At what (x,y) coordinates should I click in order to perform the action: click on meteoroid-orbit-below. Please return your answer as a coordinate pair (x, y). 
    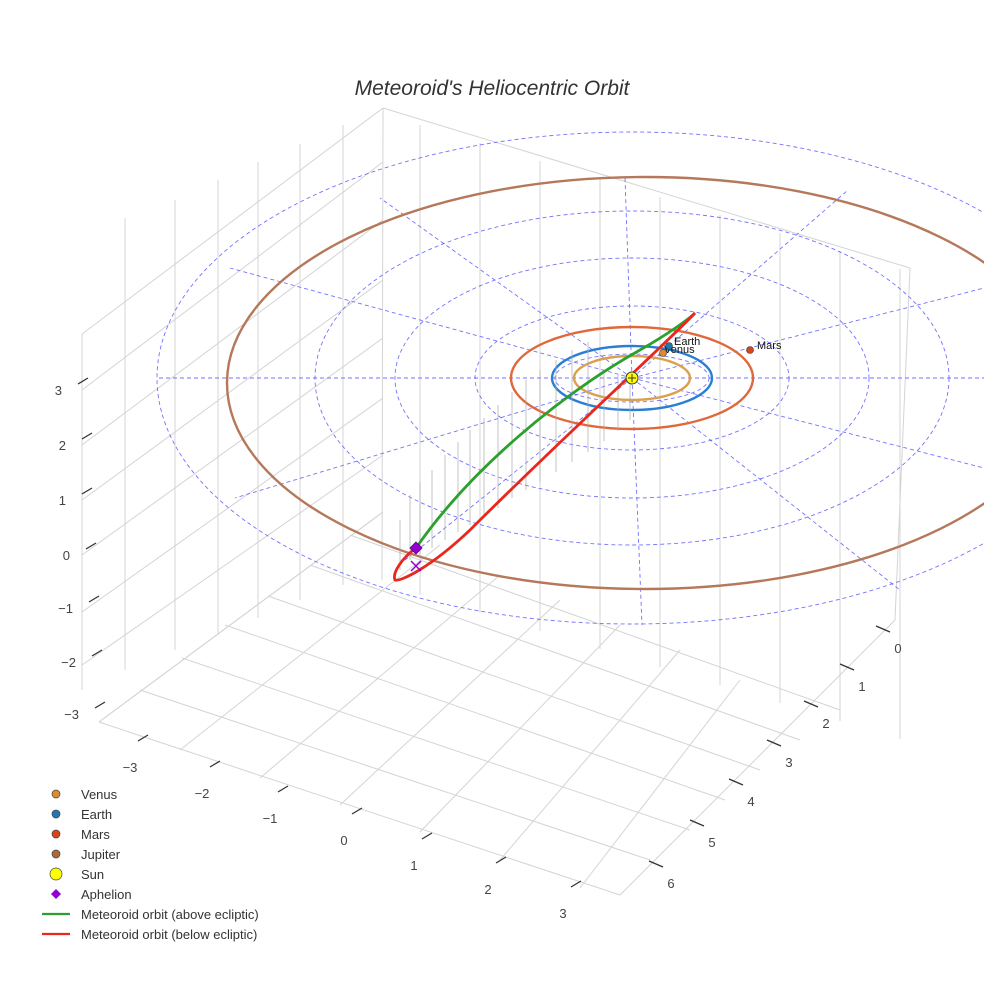
    Looking at the image, I should click on (545, 447).